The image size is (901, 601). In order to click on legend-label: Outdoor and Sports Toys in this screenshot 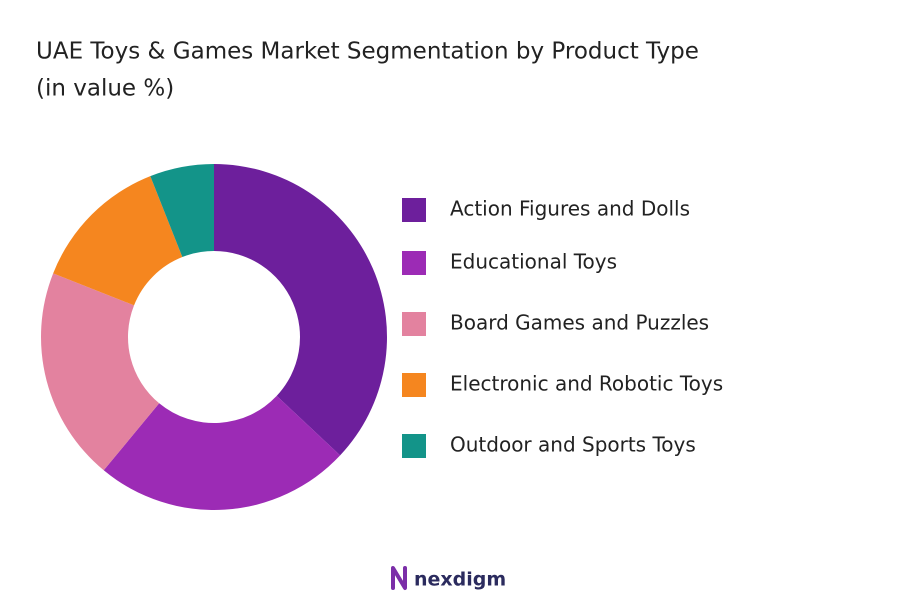, I will do `click(573, 445)`.